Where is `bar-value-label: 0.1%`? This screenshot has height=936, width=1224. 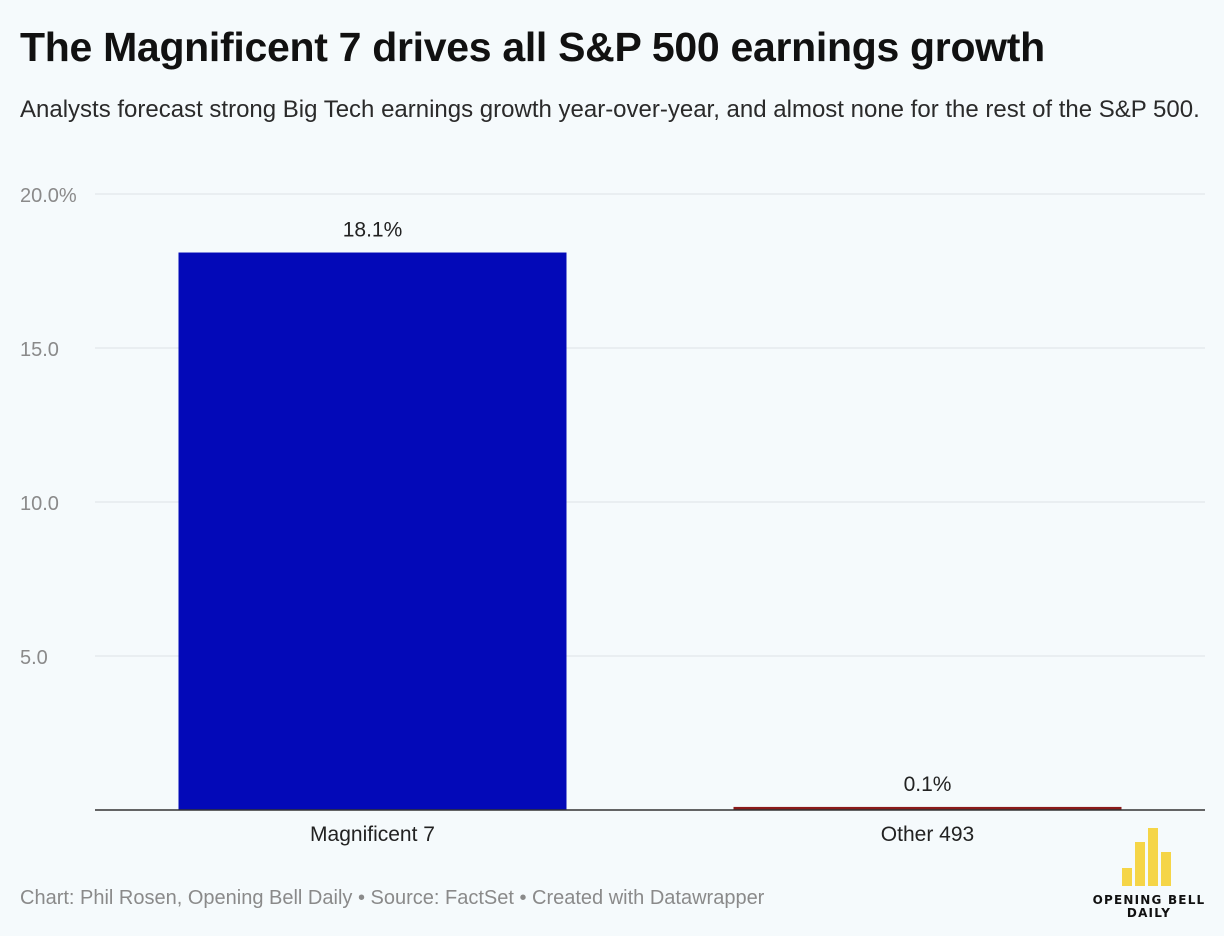 bar-value-label: 0.1% is located at coordinates (928, 784).